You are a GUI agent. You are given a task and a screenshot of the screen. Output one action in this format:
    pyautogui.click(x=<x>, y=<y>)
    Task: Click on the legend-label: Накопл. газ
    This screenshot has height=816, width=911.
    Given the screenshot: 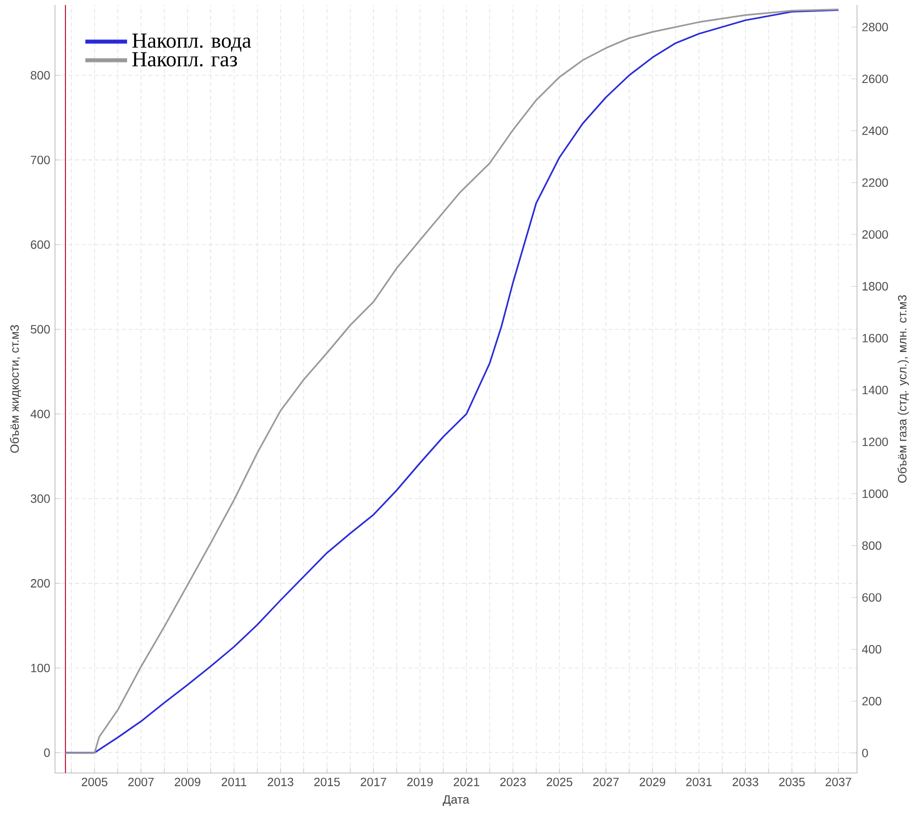 What is the action you would take?
    pyautogui.click(x=184, y=59)
    